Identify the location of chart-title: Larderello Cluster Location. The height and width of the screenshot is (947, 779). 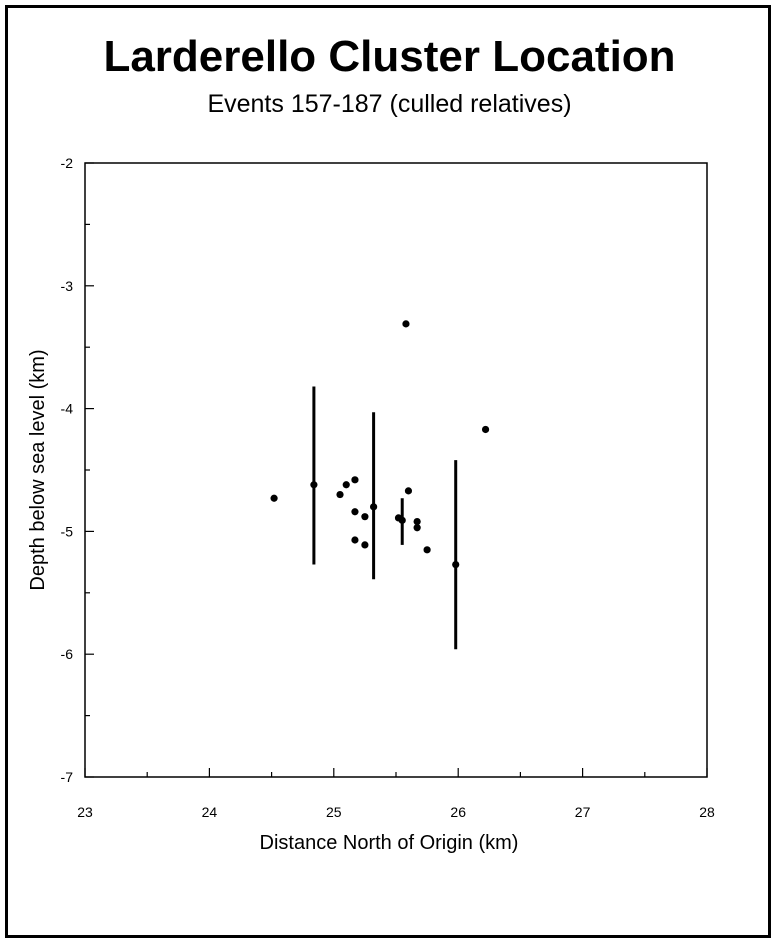
(389, 56).